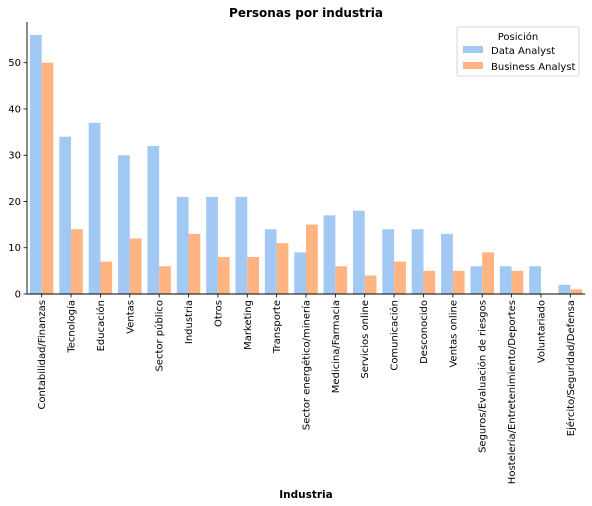  Describe the element at coordinates (14, 156) in the screenshot. I see `y-tick-label: 30` at that location.